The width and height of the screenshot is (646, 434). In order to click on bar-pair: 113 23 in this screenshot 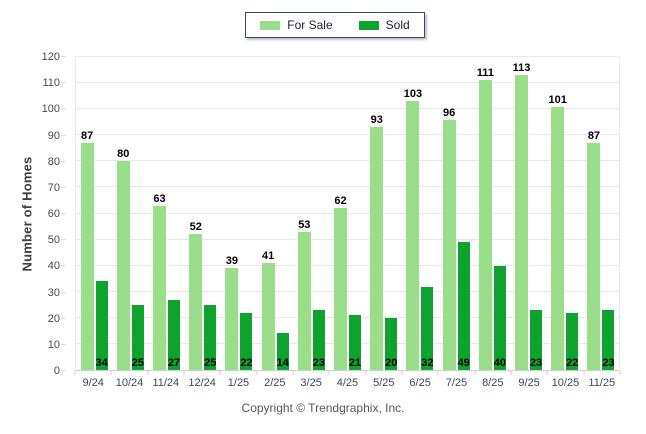, I will do `click(527, 213)`.